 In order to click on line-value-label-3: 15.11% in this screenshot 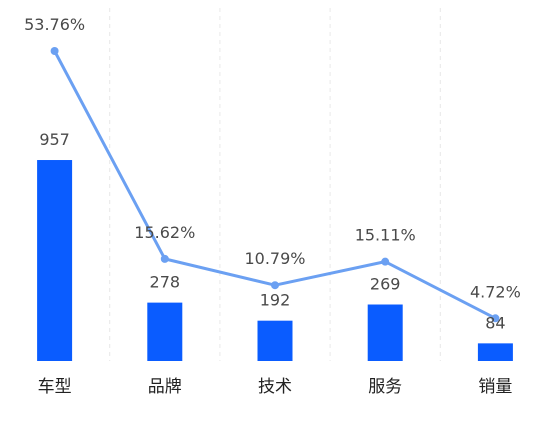, I will do `click(385, 235)`.